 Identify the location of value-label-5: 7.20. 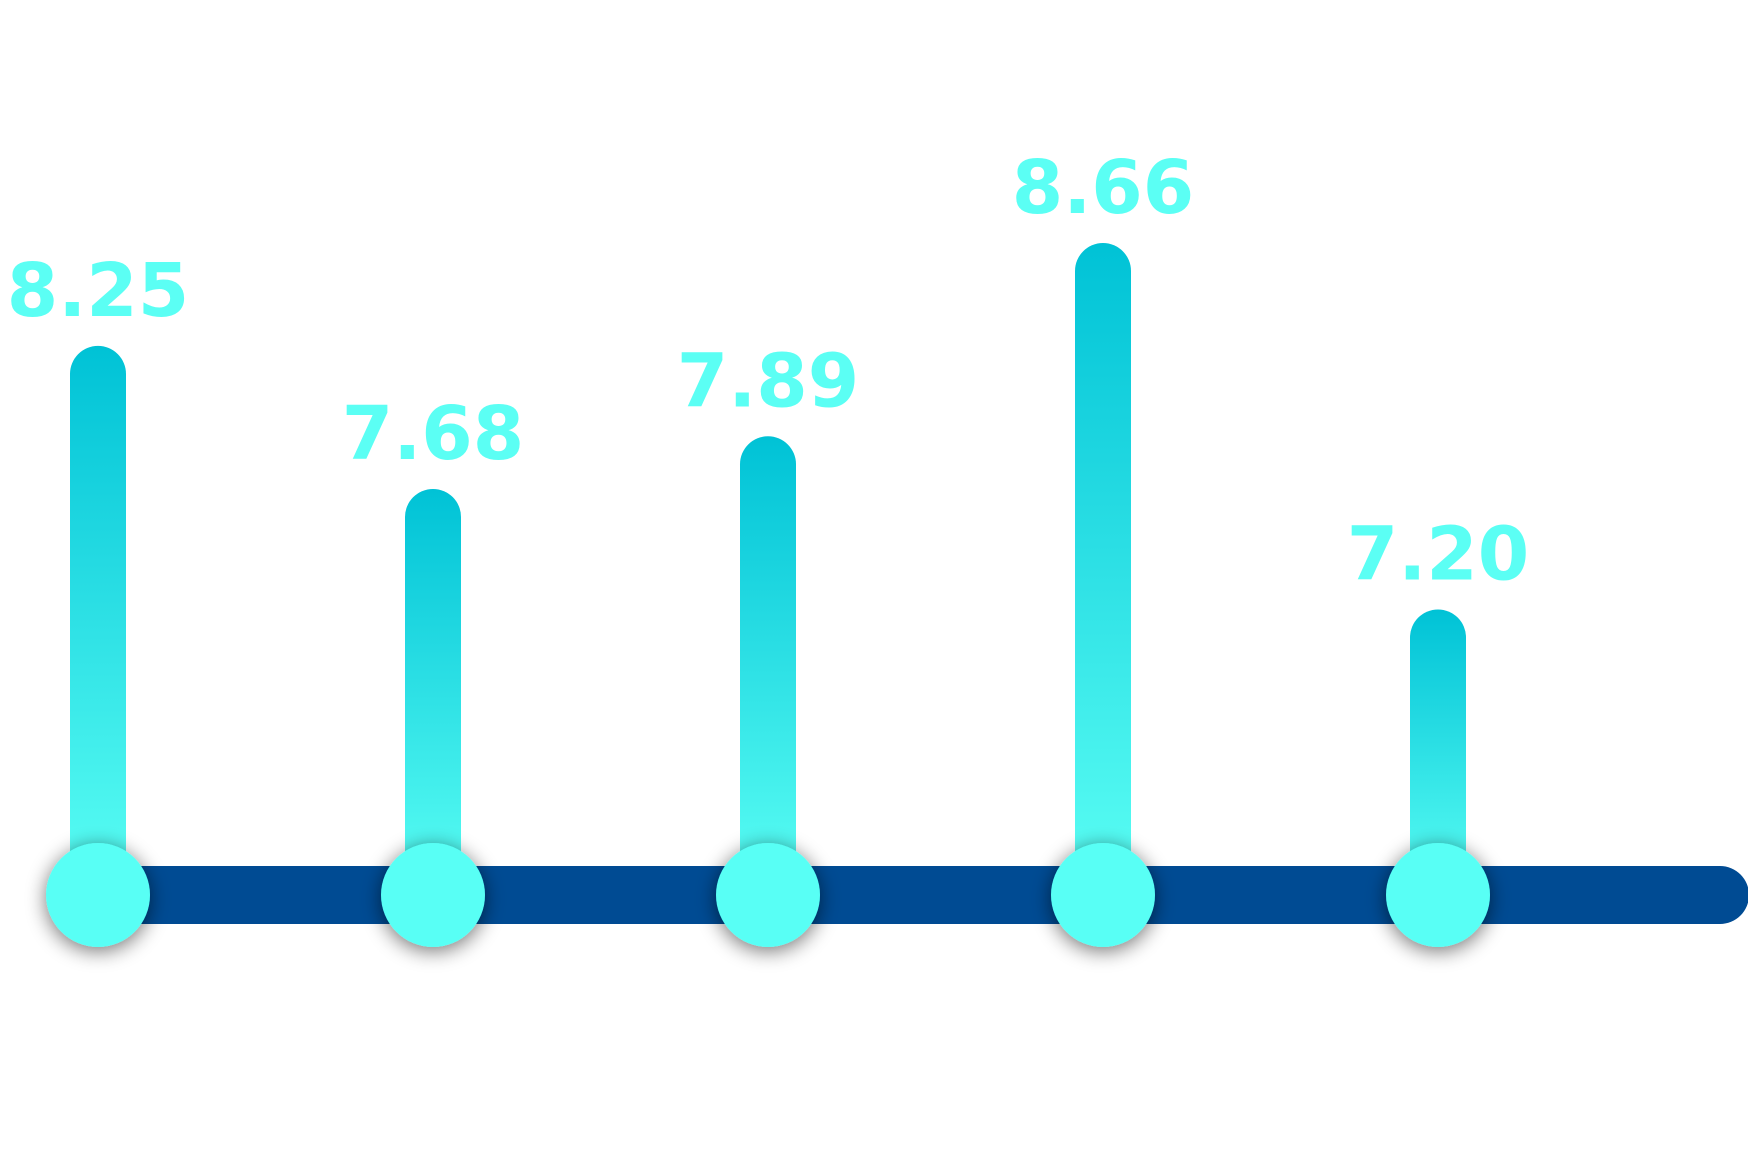
(1438, 554).